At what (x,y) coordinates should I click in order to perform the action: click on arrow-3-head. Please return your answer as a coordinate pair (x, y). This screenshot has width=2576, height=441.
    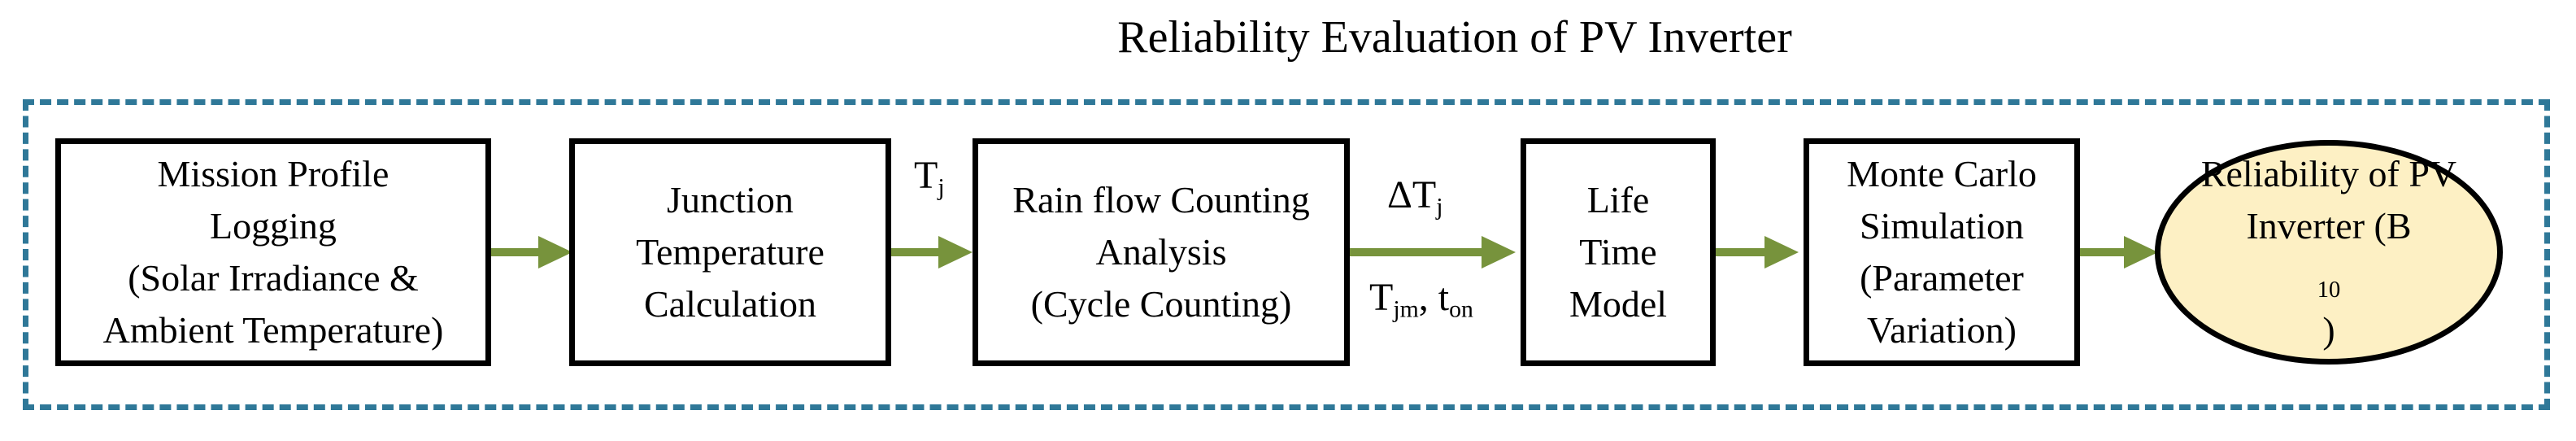
    Looking at the image, I should click on (1499, 253).